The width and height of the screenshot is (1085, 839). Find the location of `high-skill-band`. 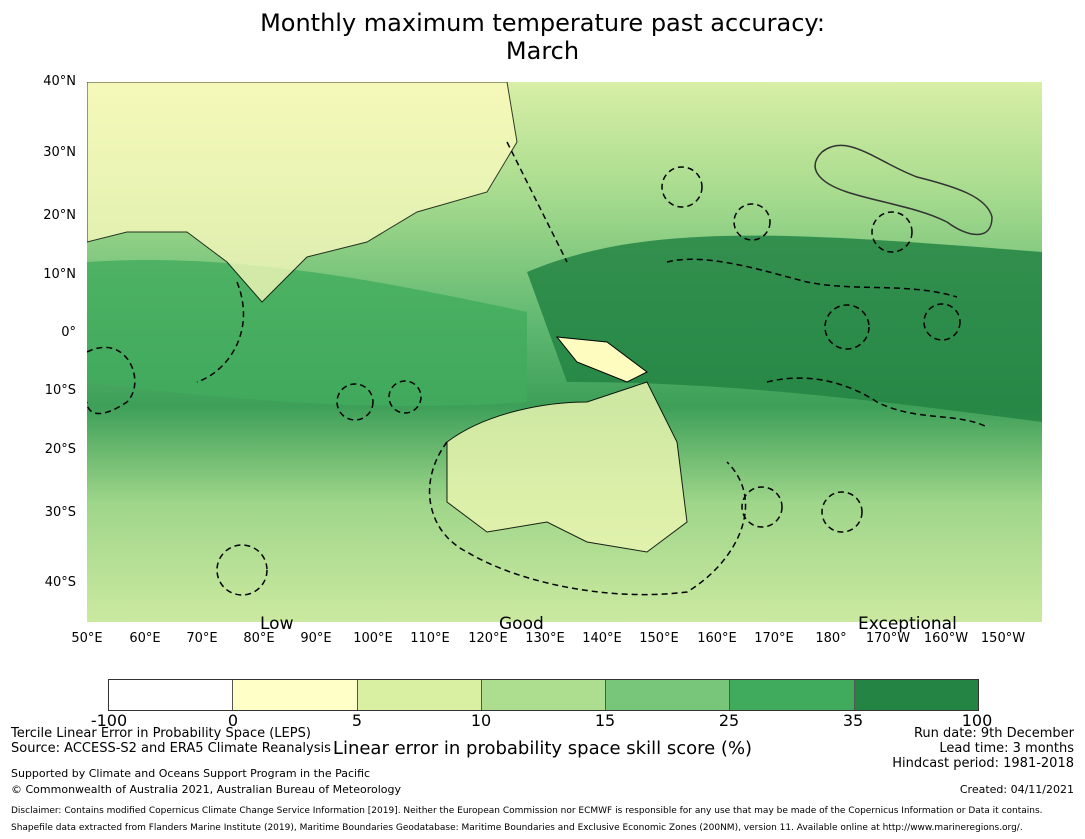

high-skill-band is located at coordinates (784, 328).